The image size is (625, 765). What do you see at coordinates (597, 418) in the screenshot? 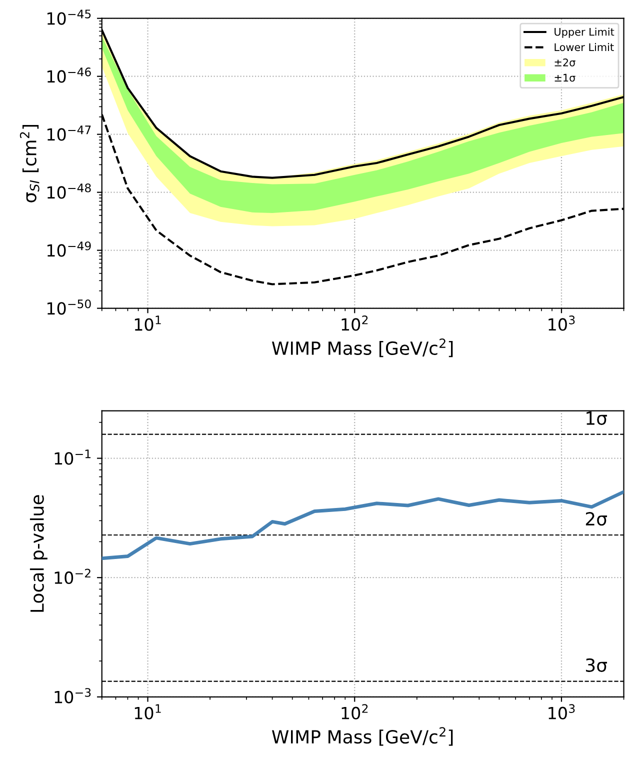
I see `ref-line-label: 1σ` at bounding box center [597, 418].